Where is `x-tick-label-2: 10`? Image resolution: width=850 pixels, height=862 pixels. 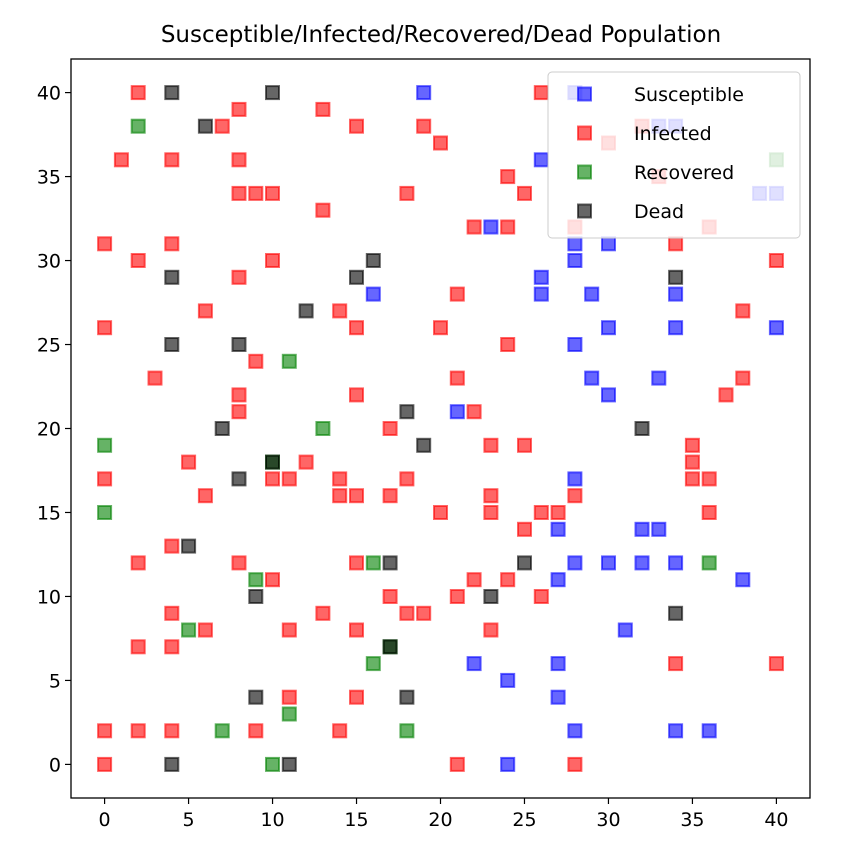 x-tick-label-2: 10 is located at coordinates (272, 820).